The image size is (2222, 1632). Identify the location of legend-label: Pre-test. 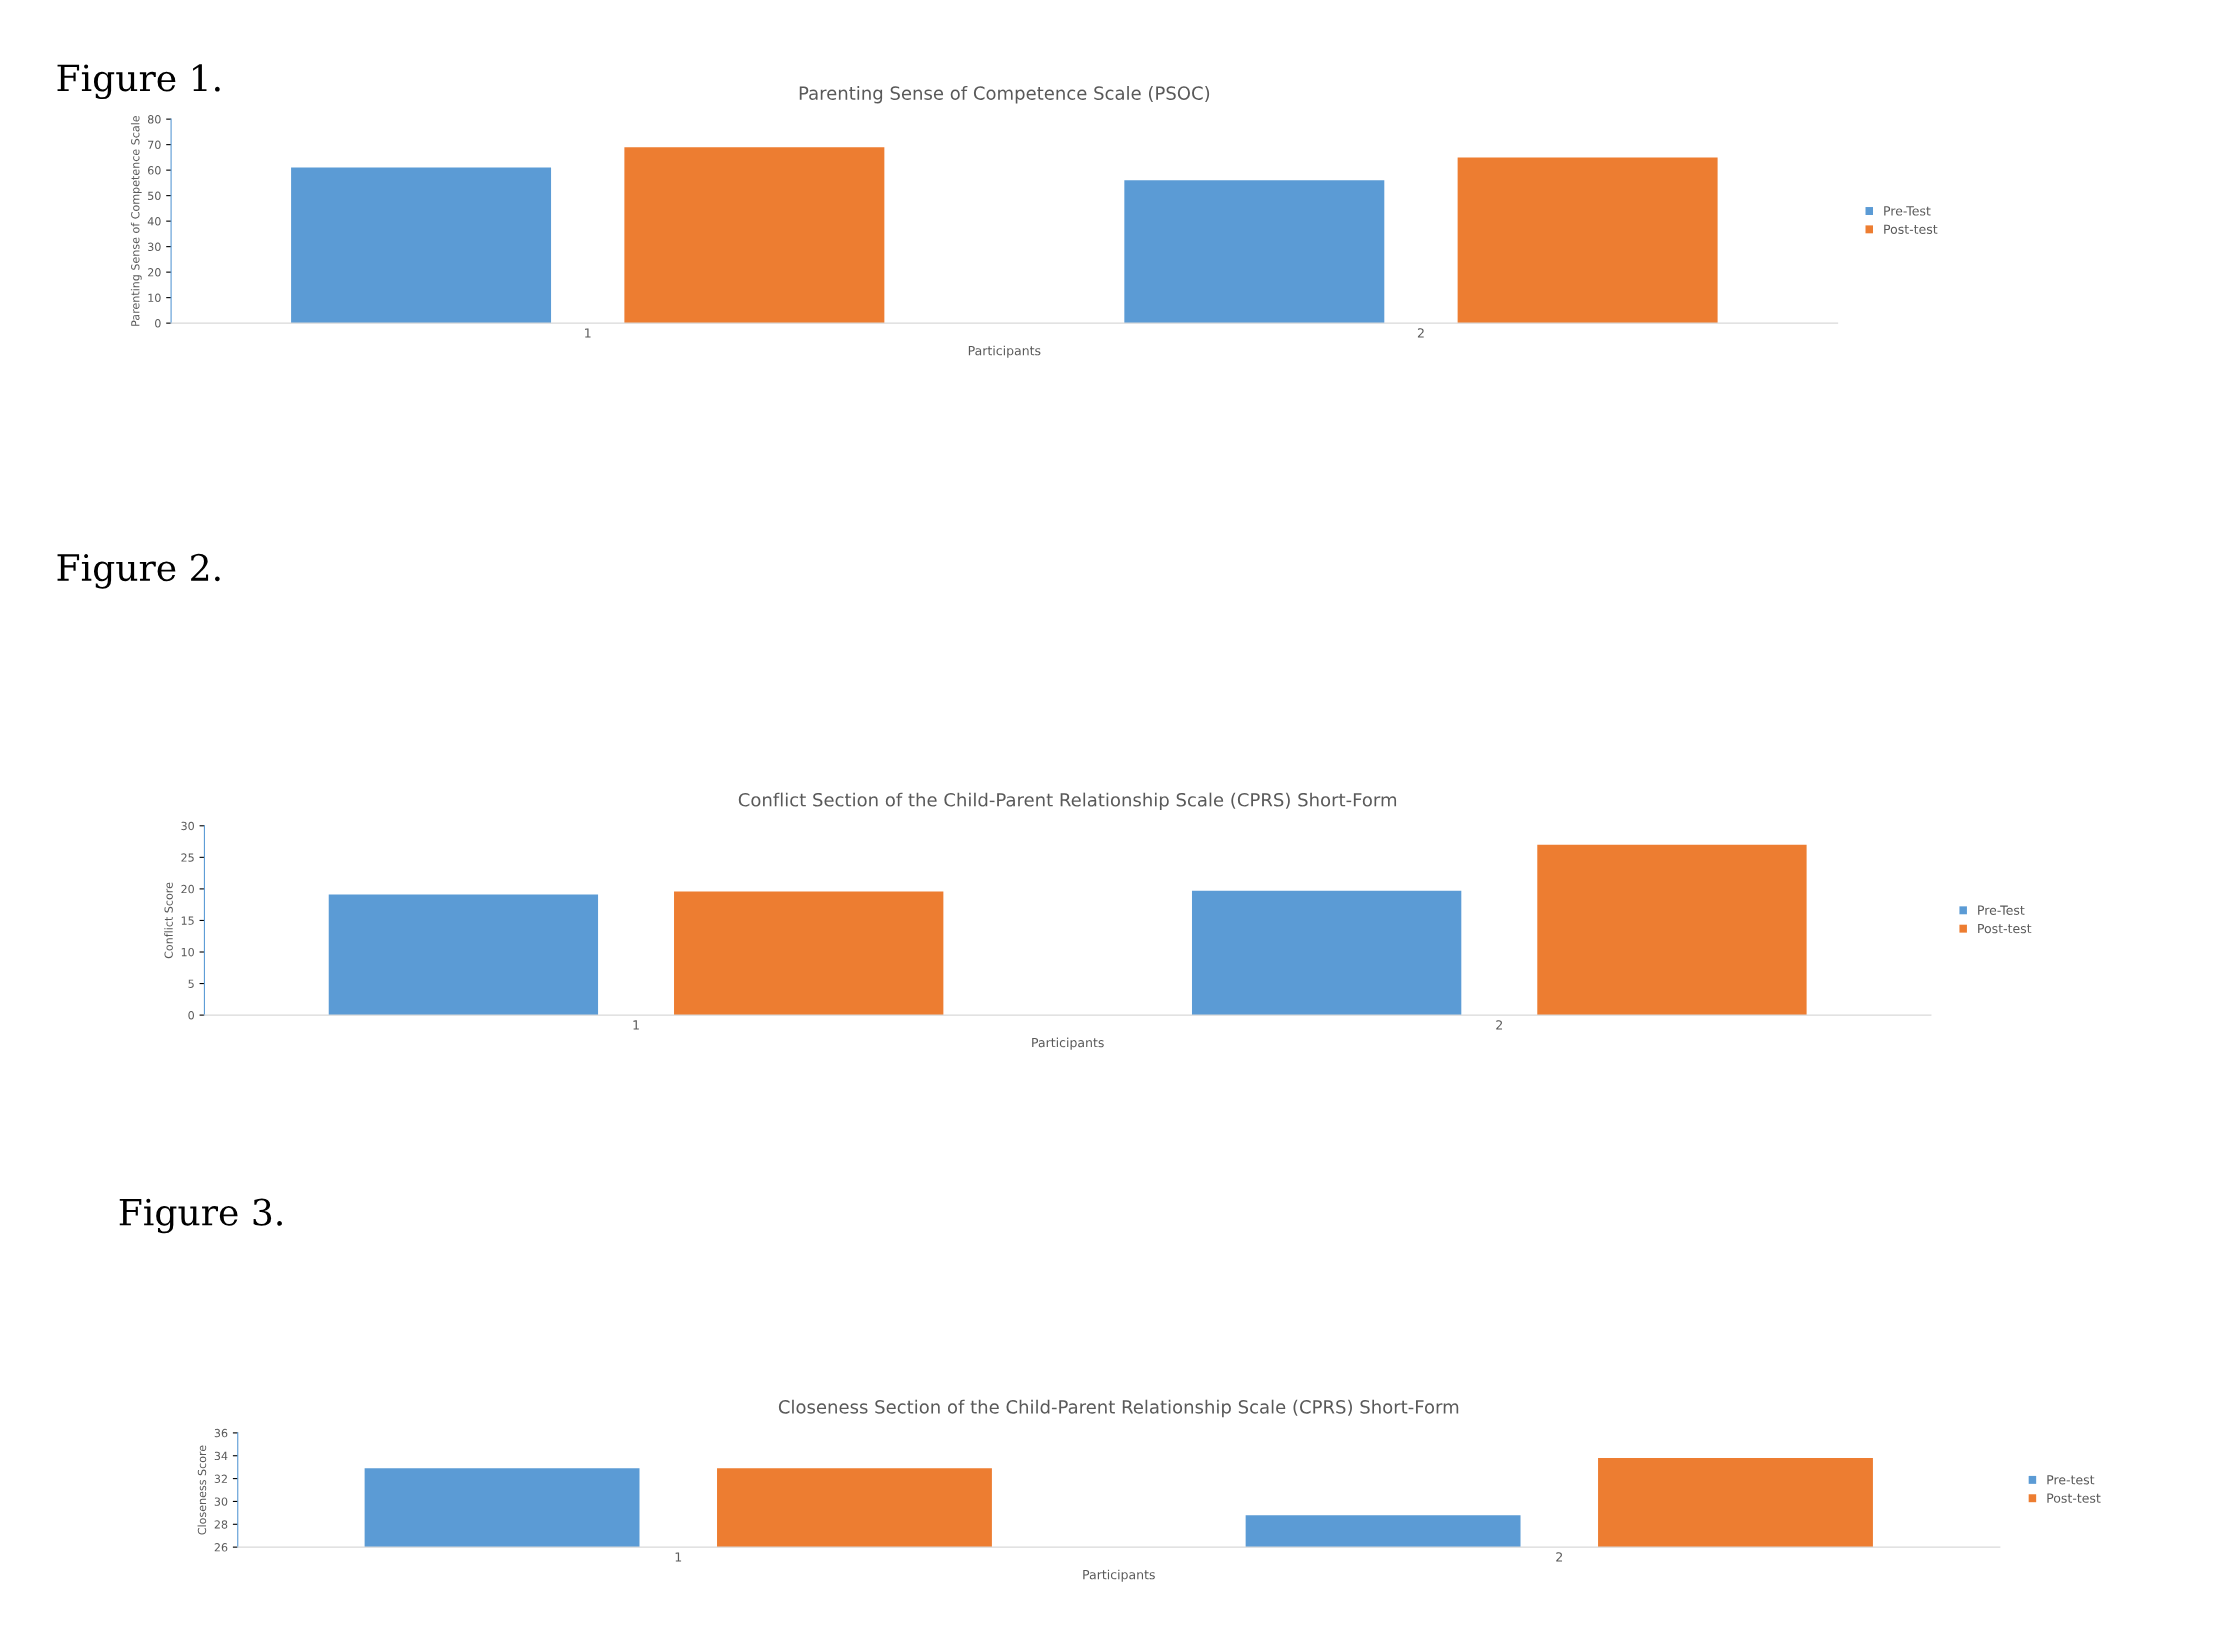
(2071, 1480).